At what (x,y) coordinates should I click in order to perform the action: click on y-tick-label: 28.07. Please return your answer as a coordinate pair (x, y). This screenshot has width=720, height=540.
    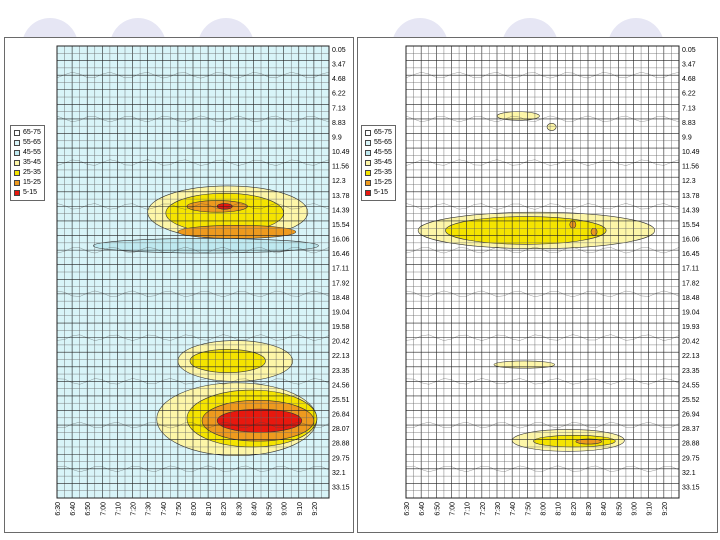
    Looking at the image, I should click on (341, 429).